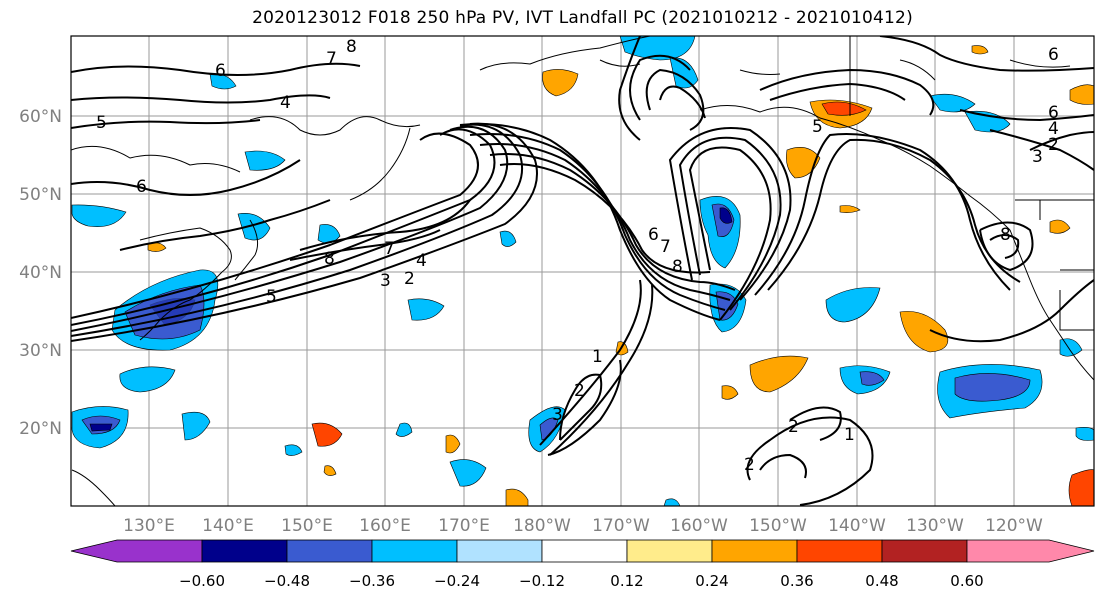  Describe the element at coordinates (796, 581) in the screenshot. I see `colorbar-tick: 0.36` at that location.